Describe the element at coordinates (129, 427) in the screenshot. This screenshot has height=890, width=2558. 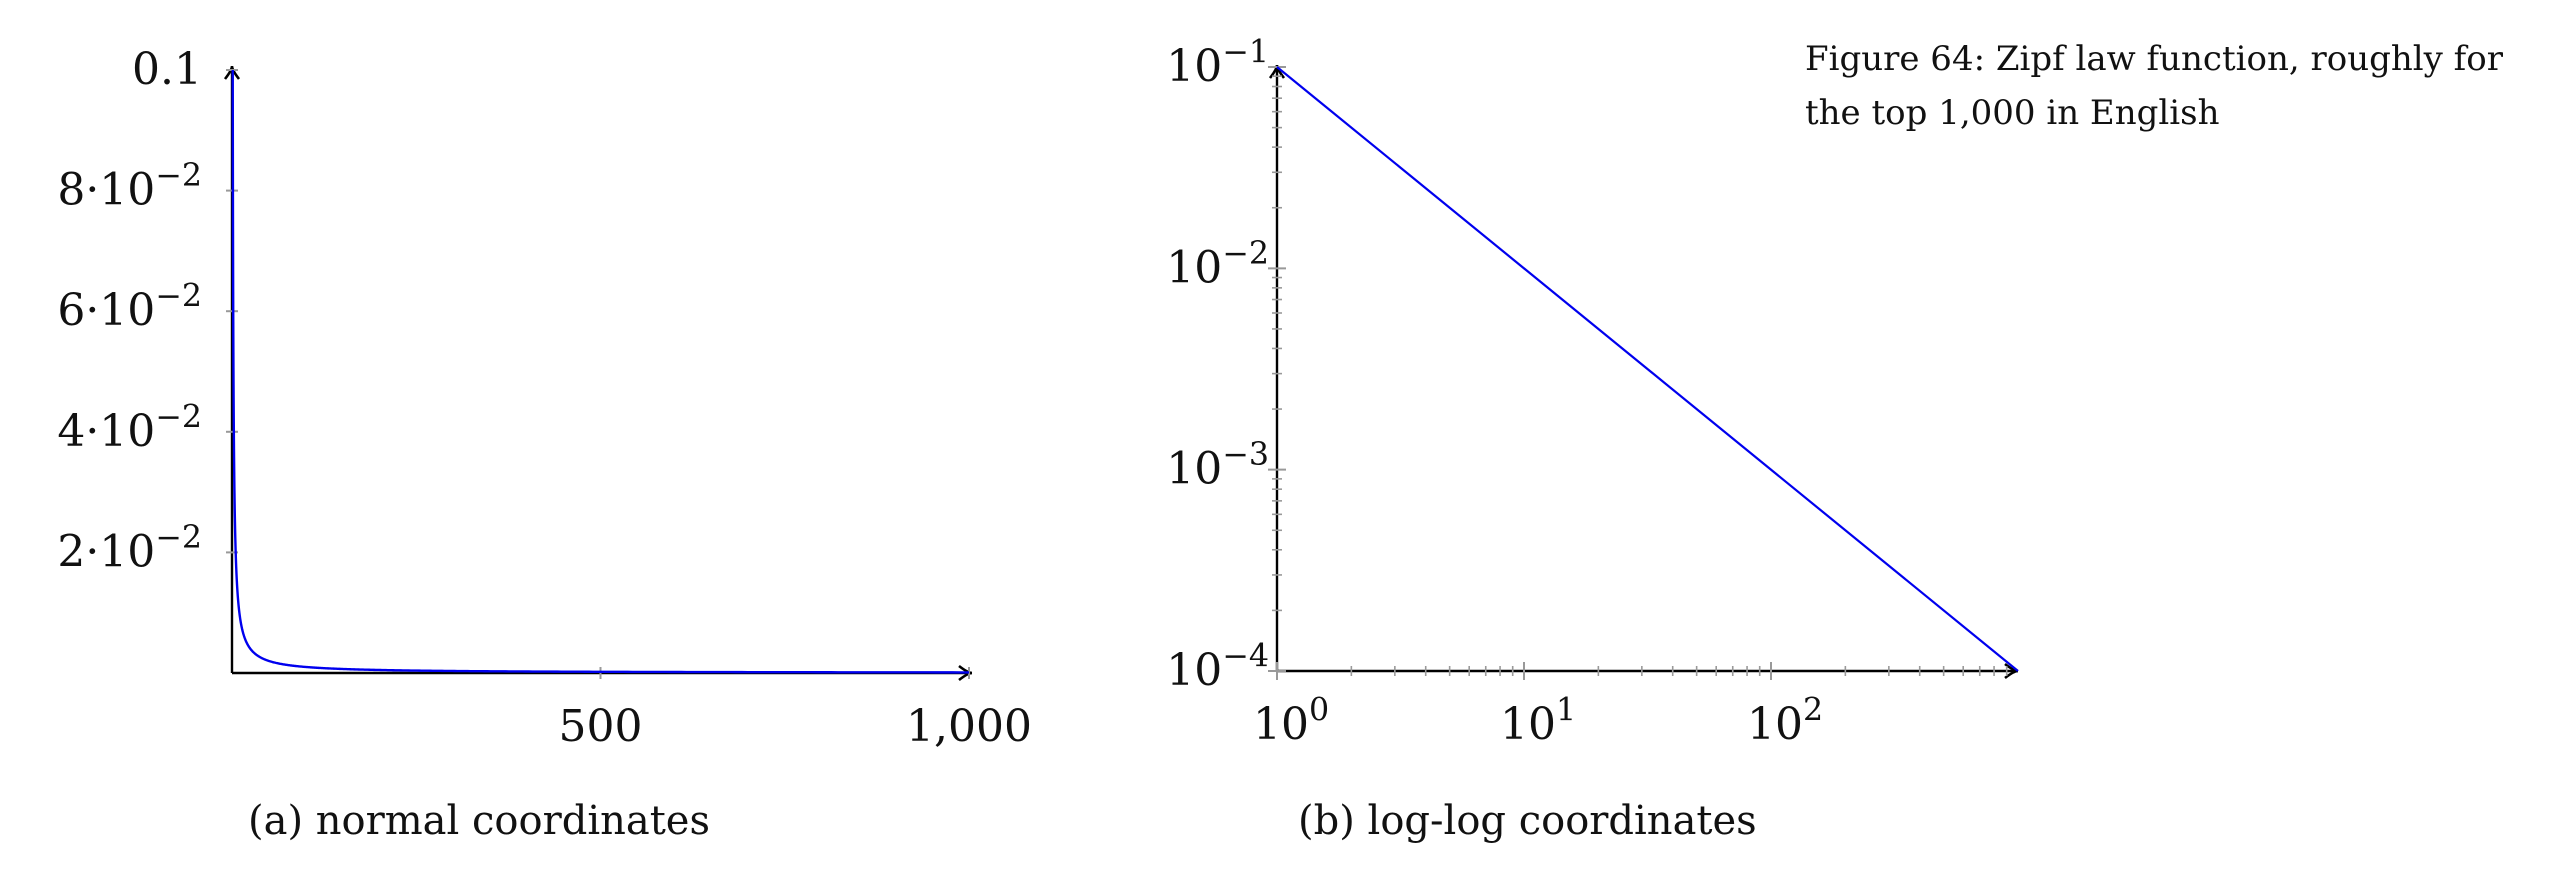
I see `y-tick-label: 4·10⁻²` at that location.